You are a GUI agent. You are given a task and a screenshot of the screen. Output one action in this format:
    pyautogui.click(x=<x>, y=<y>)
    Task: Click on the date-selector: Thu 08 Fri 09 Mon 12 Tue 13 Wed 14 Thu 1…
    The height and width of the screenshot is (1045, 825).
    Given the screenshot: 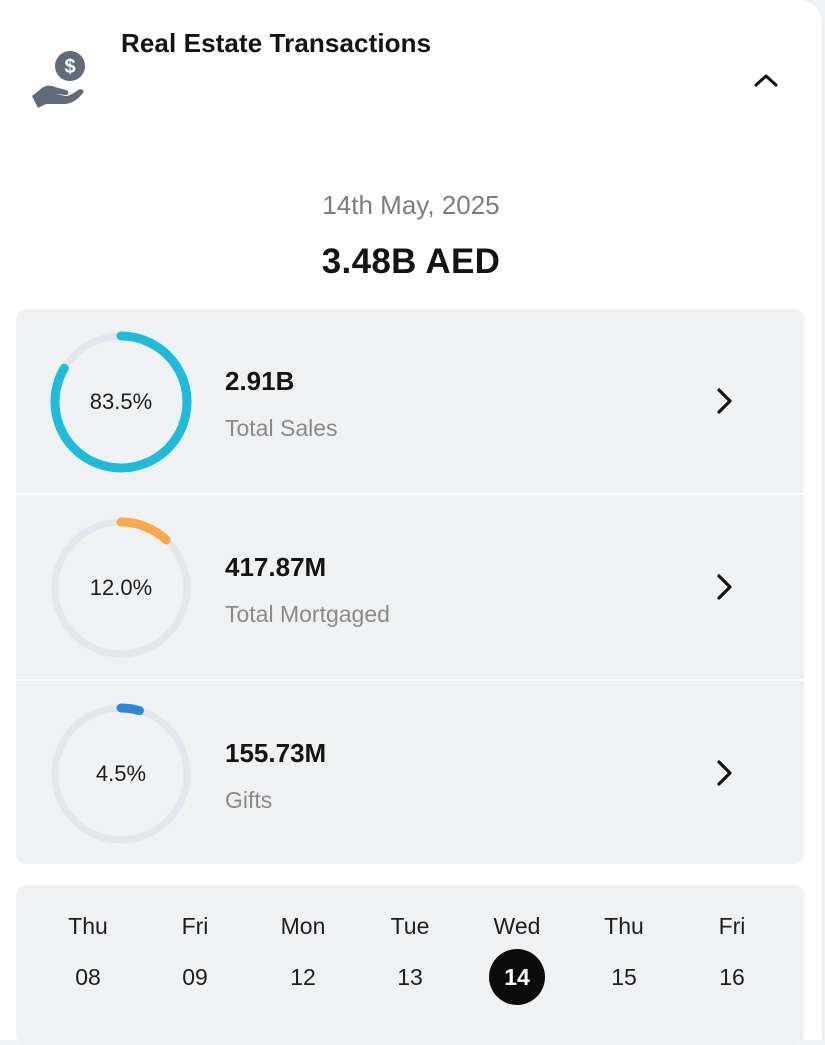 What is the action you would take?
    pyautogui.click(x=410, y=965)
    